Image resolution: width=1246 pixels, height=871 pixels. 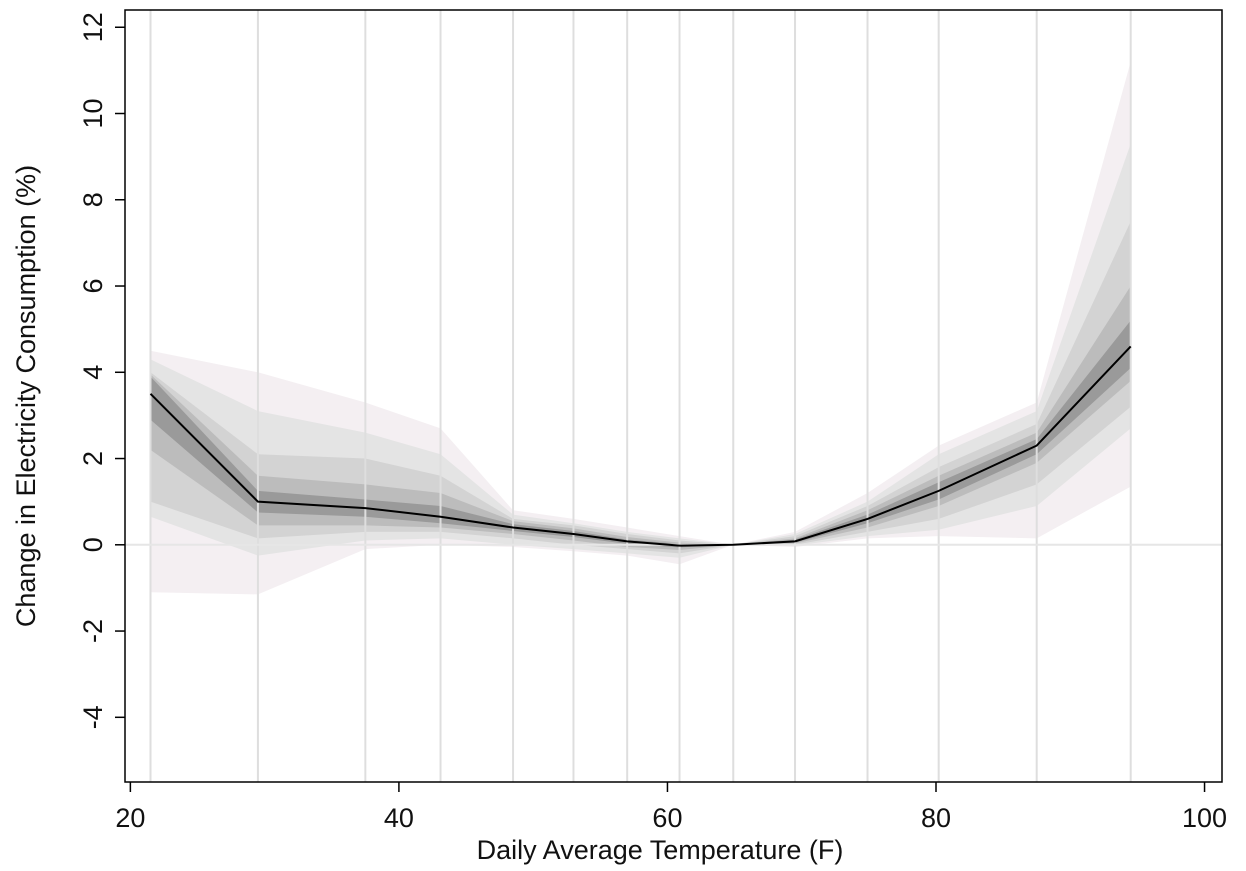 What do you see at coordinates (93, 286) in the screenshot?
I see `y-tick-label: 6` at bounding box center [93, 286].